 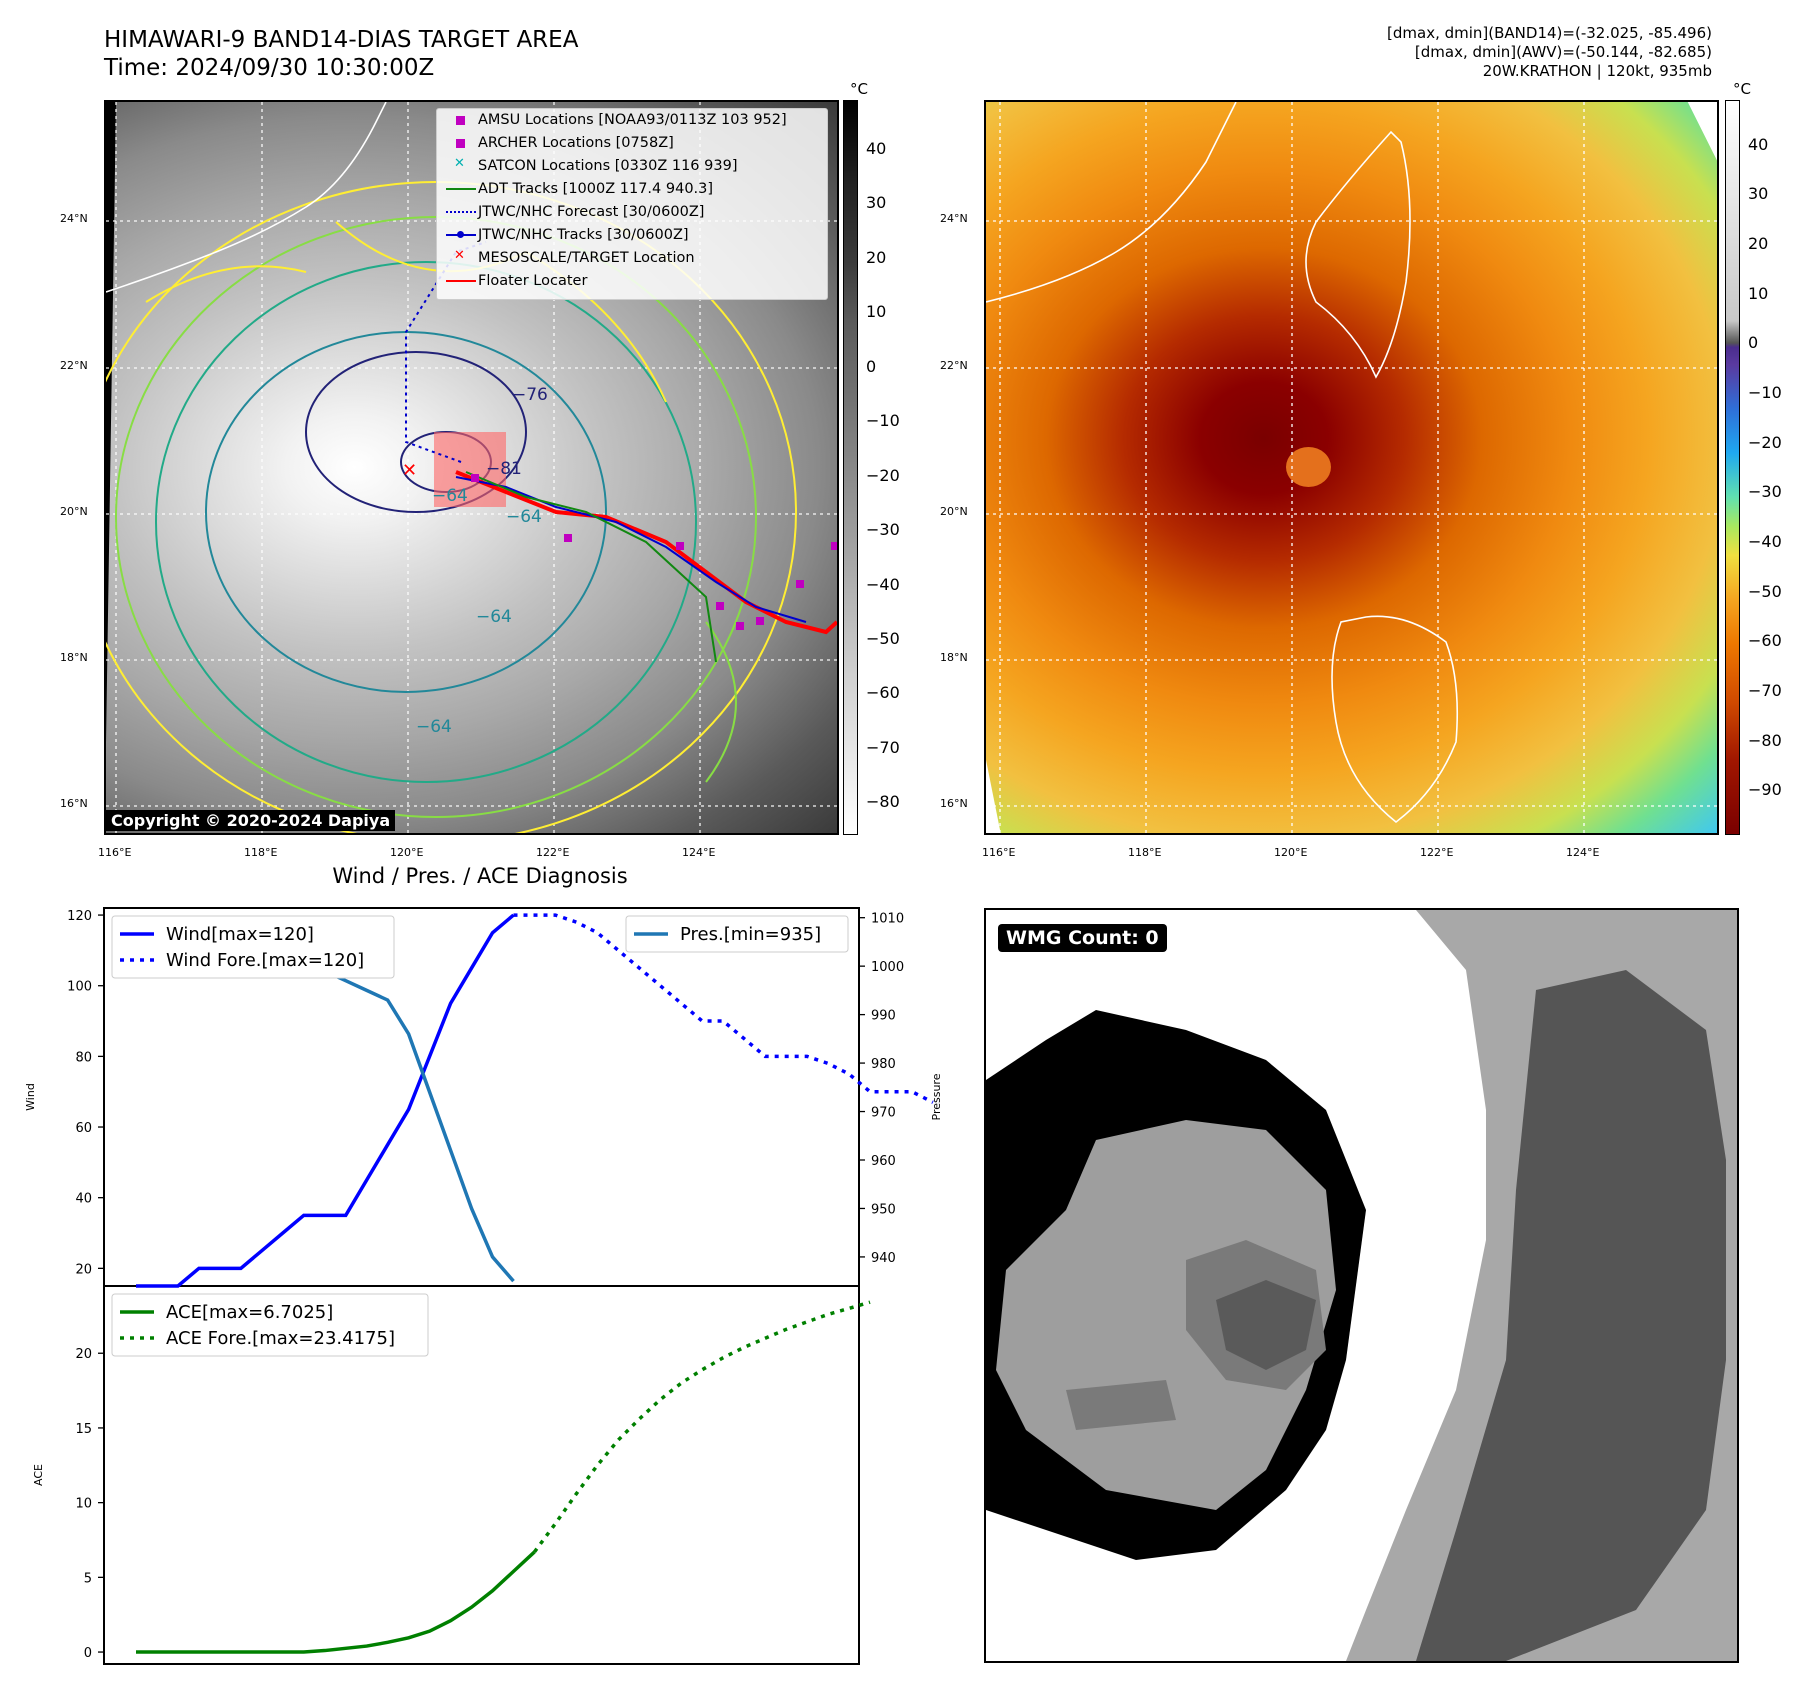 What do you see at coordinates (504, 469) in the screenshot?
I see `contour-label: −81` at bounding box center [504, 469].